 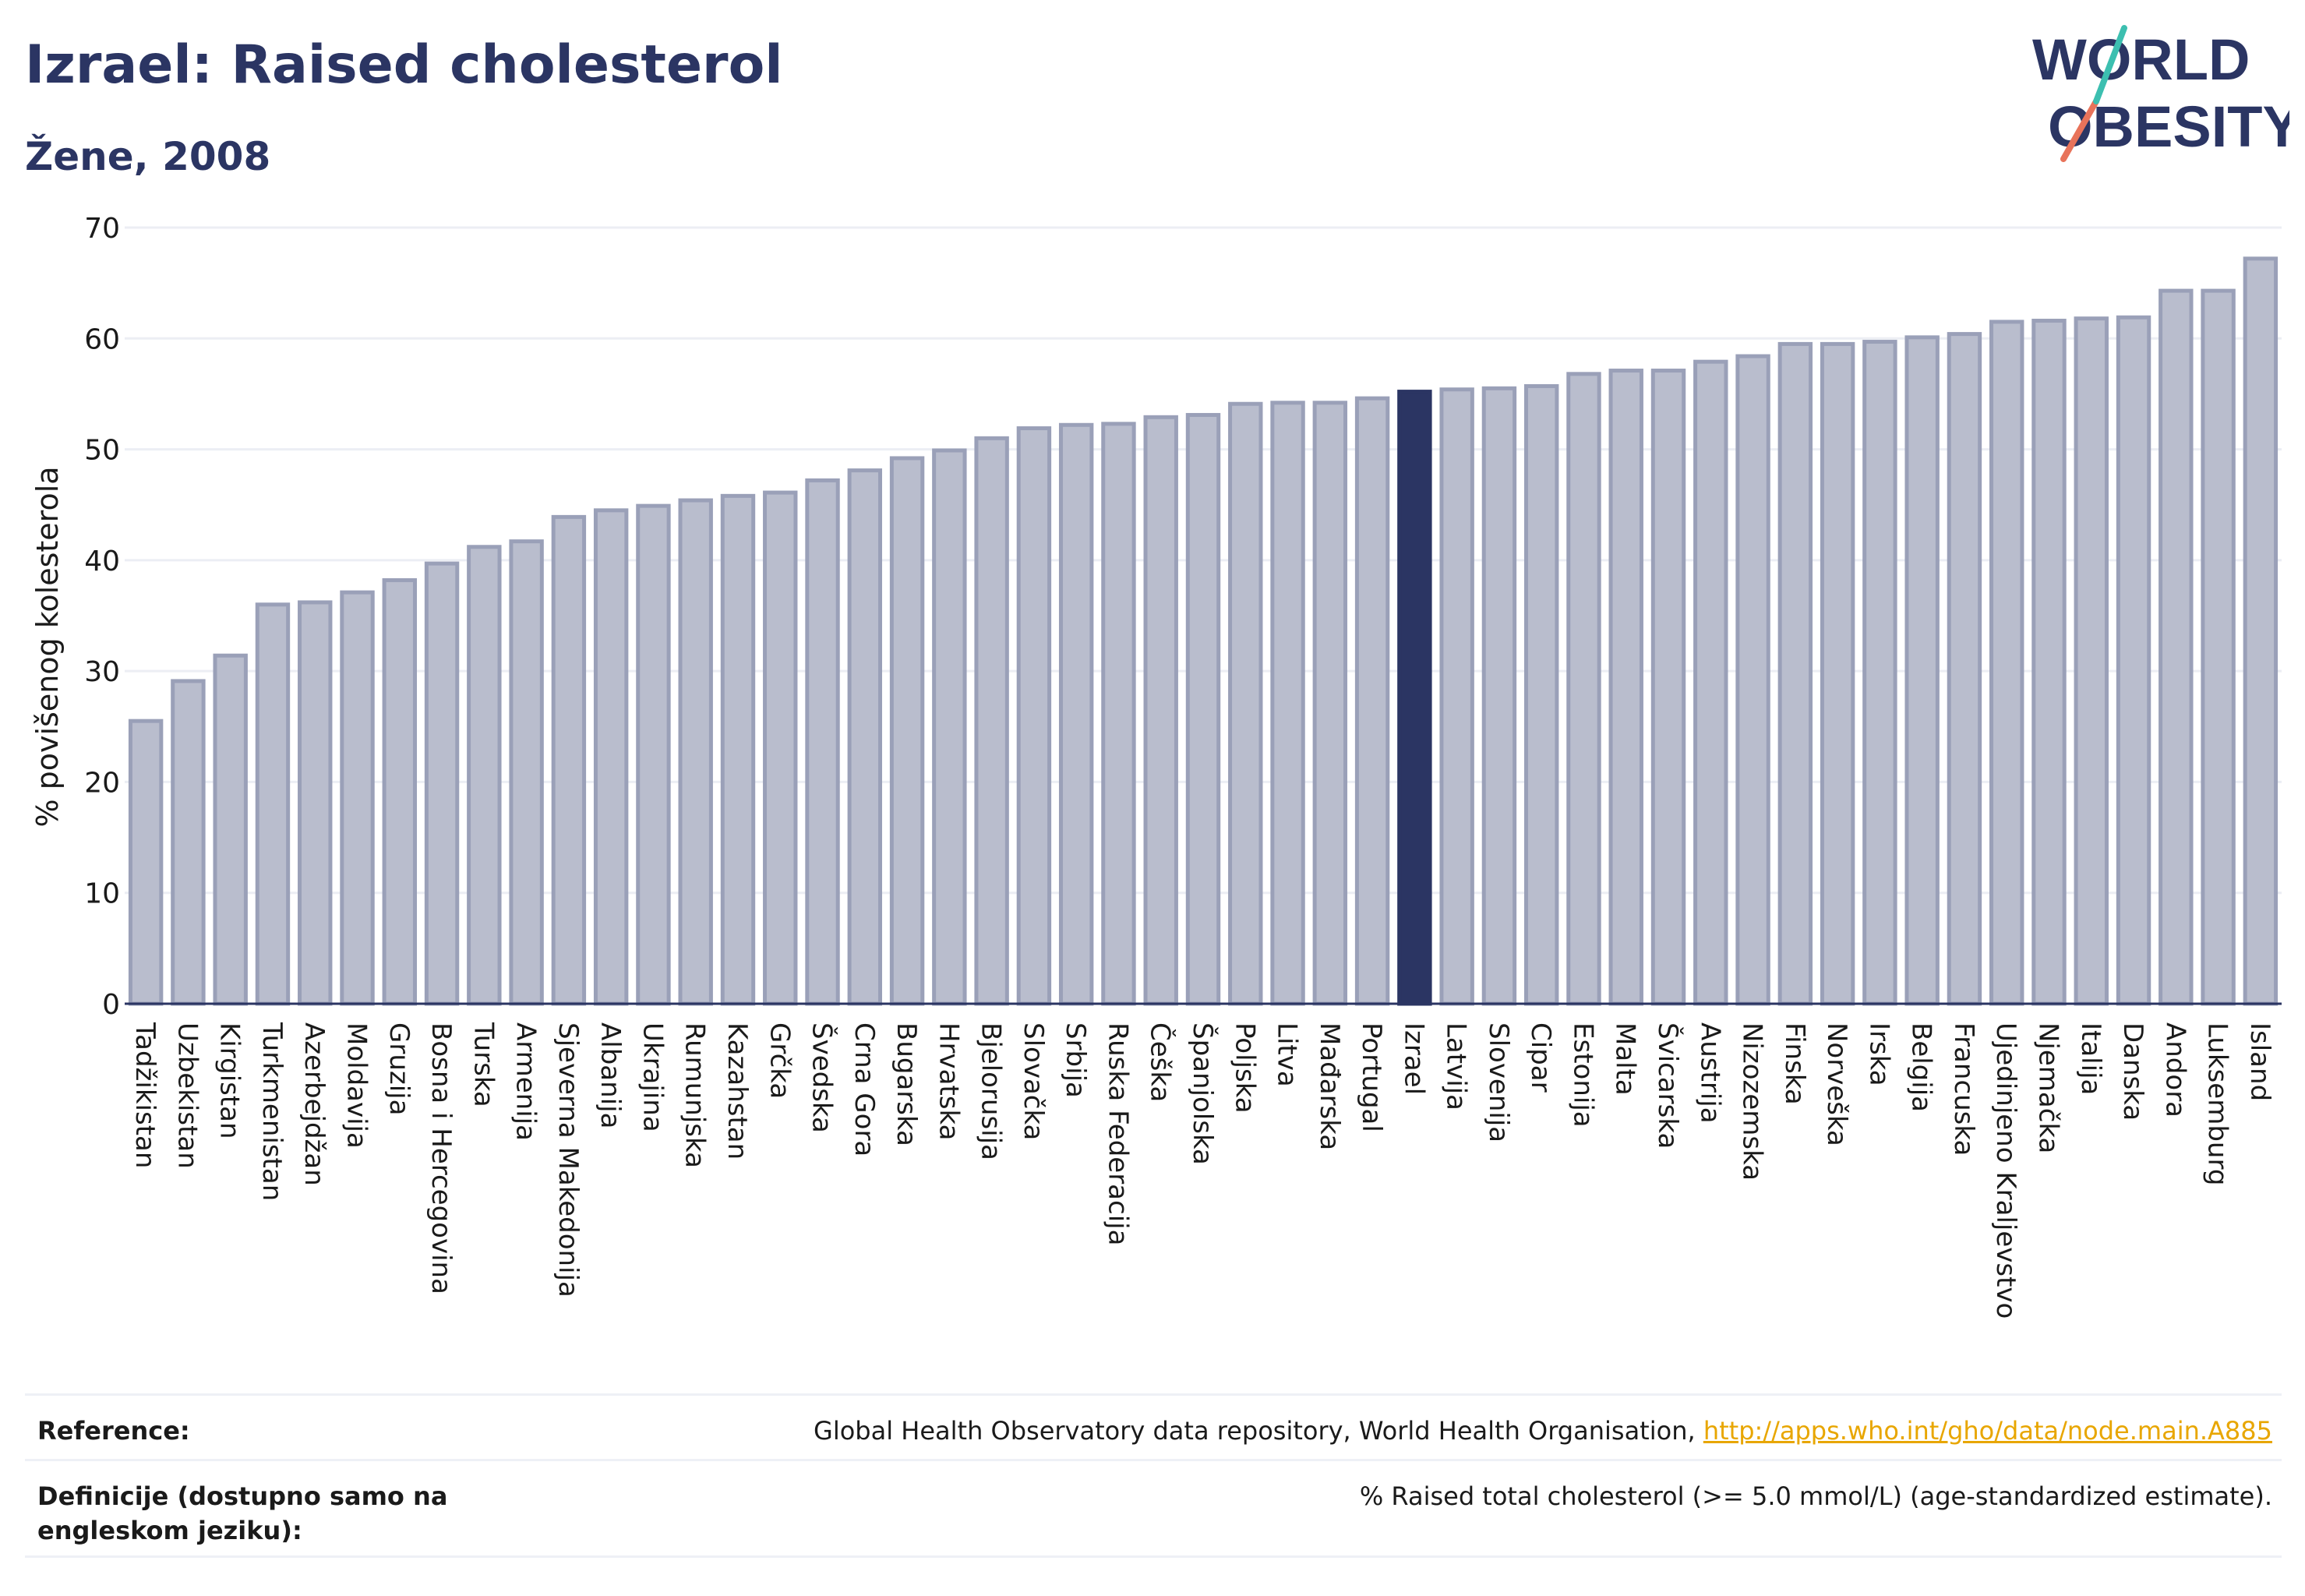 I want to click on x-tick-label: Poljska, so click(x=1244, y=1068).